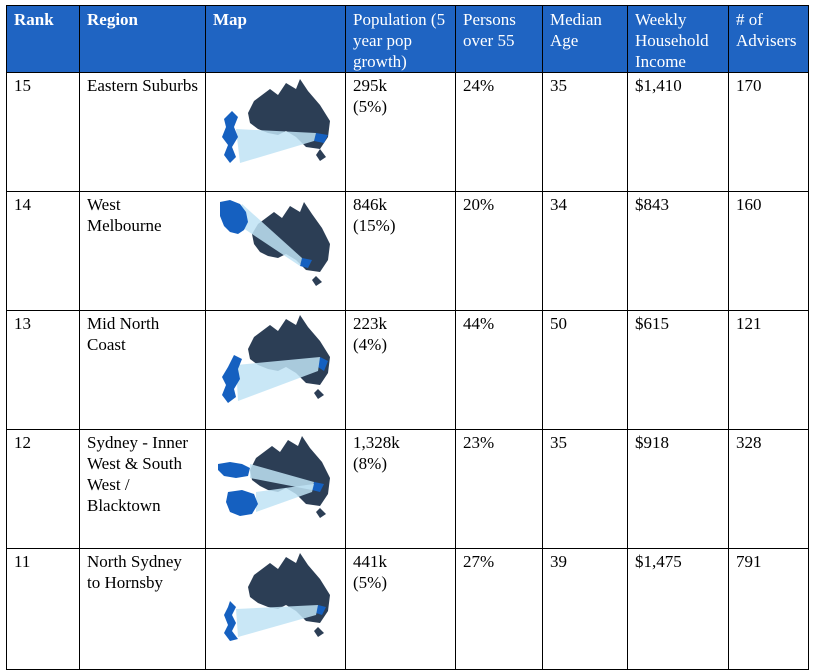 The image size is (816, 672). What do you see at coordinates (142, 132) in the screenshot?
I see `region-cell: Eastern Suburbs` at bounding box center [142, 132].